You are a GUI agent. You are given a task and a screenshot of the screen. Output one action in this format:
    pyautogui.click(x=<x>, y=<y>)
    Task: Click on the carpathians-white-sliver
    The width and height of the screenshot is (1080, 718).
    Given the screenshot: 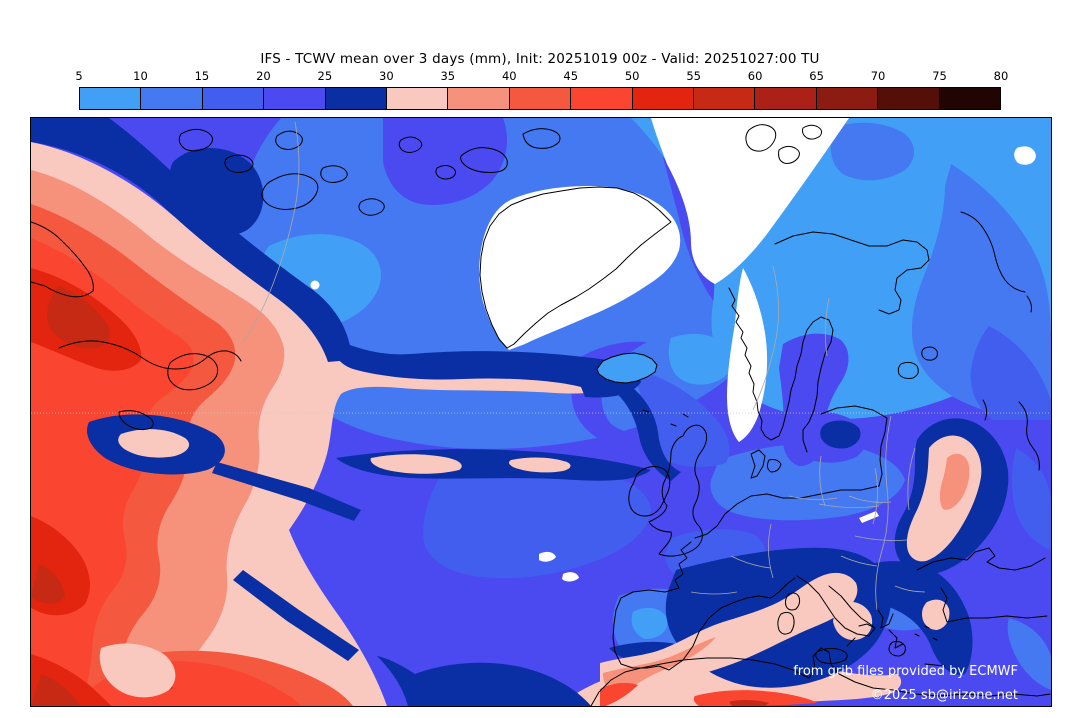 What is the action you would take?
    pyautogui.click(x=869, y=517)
    